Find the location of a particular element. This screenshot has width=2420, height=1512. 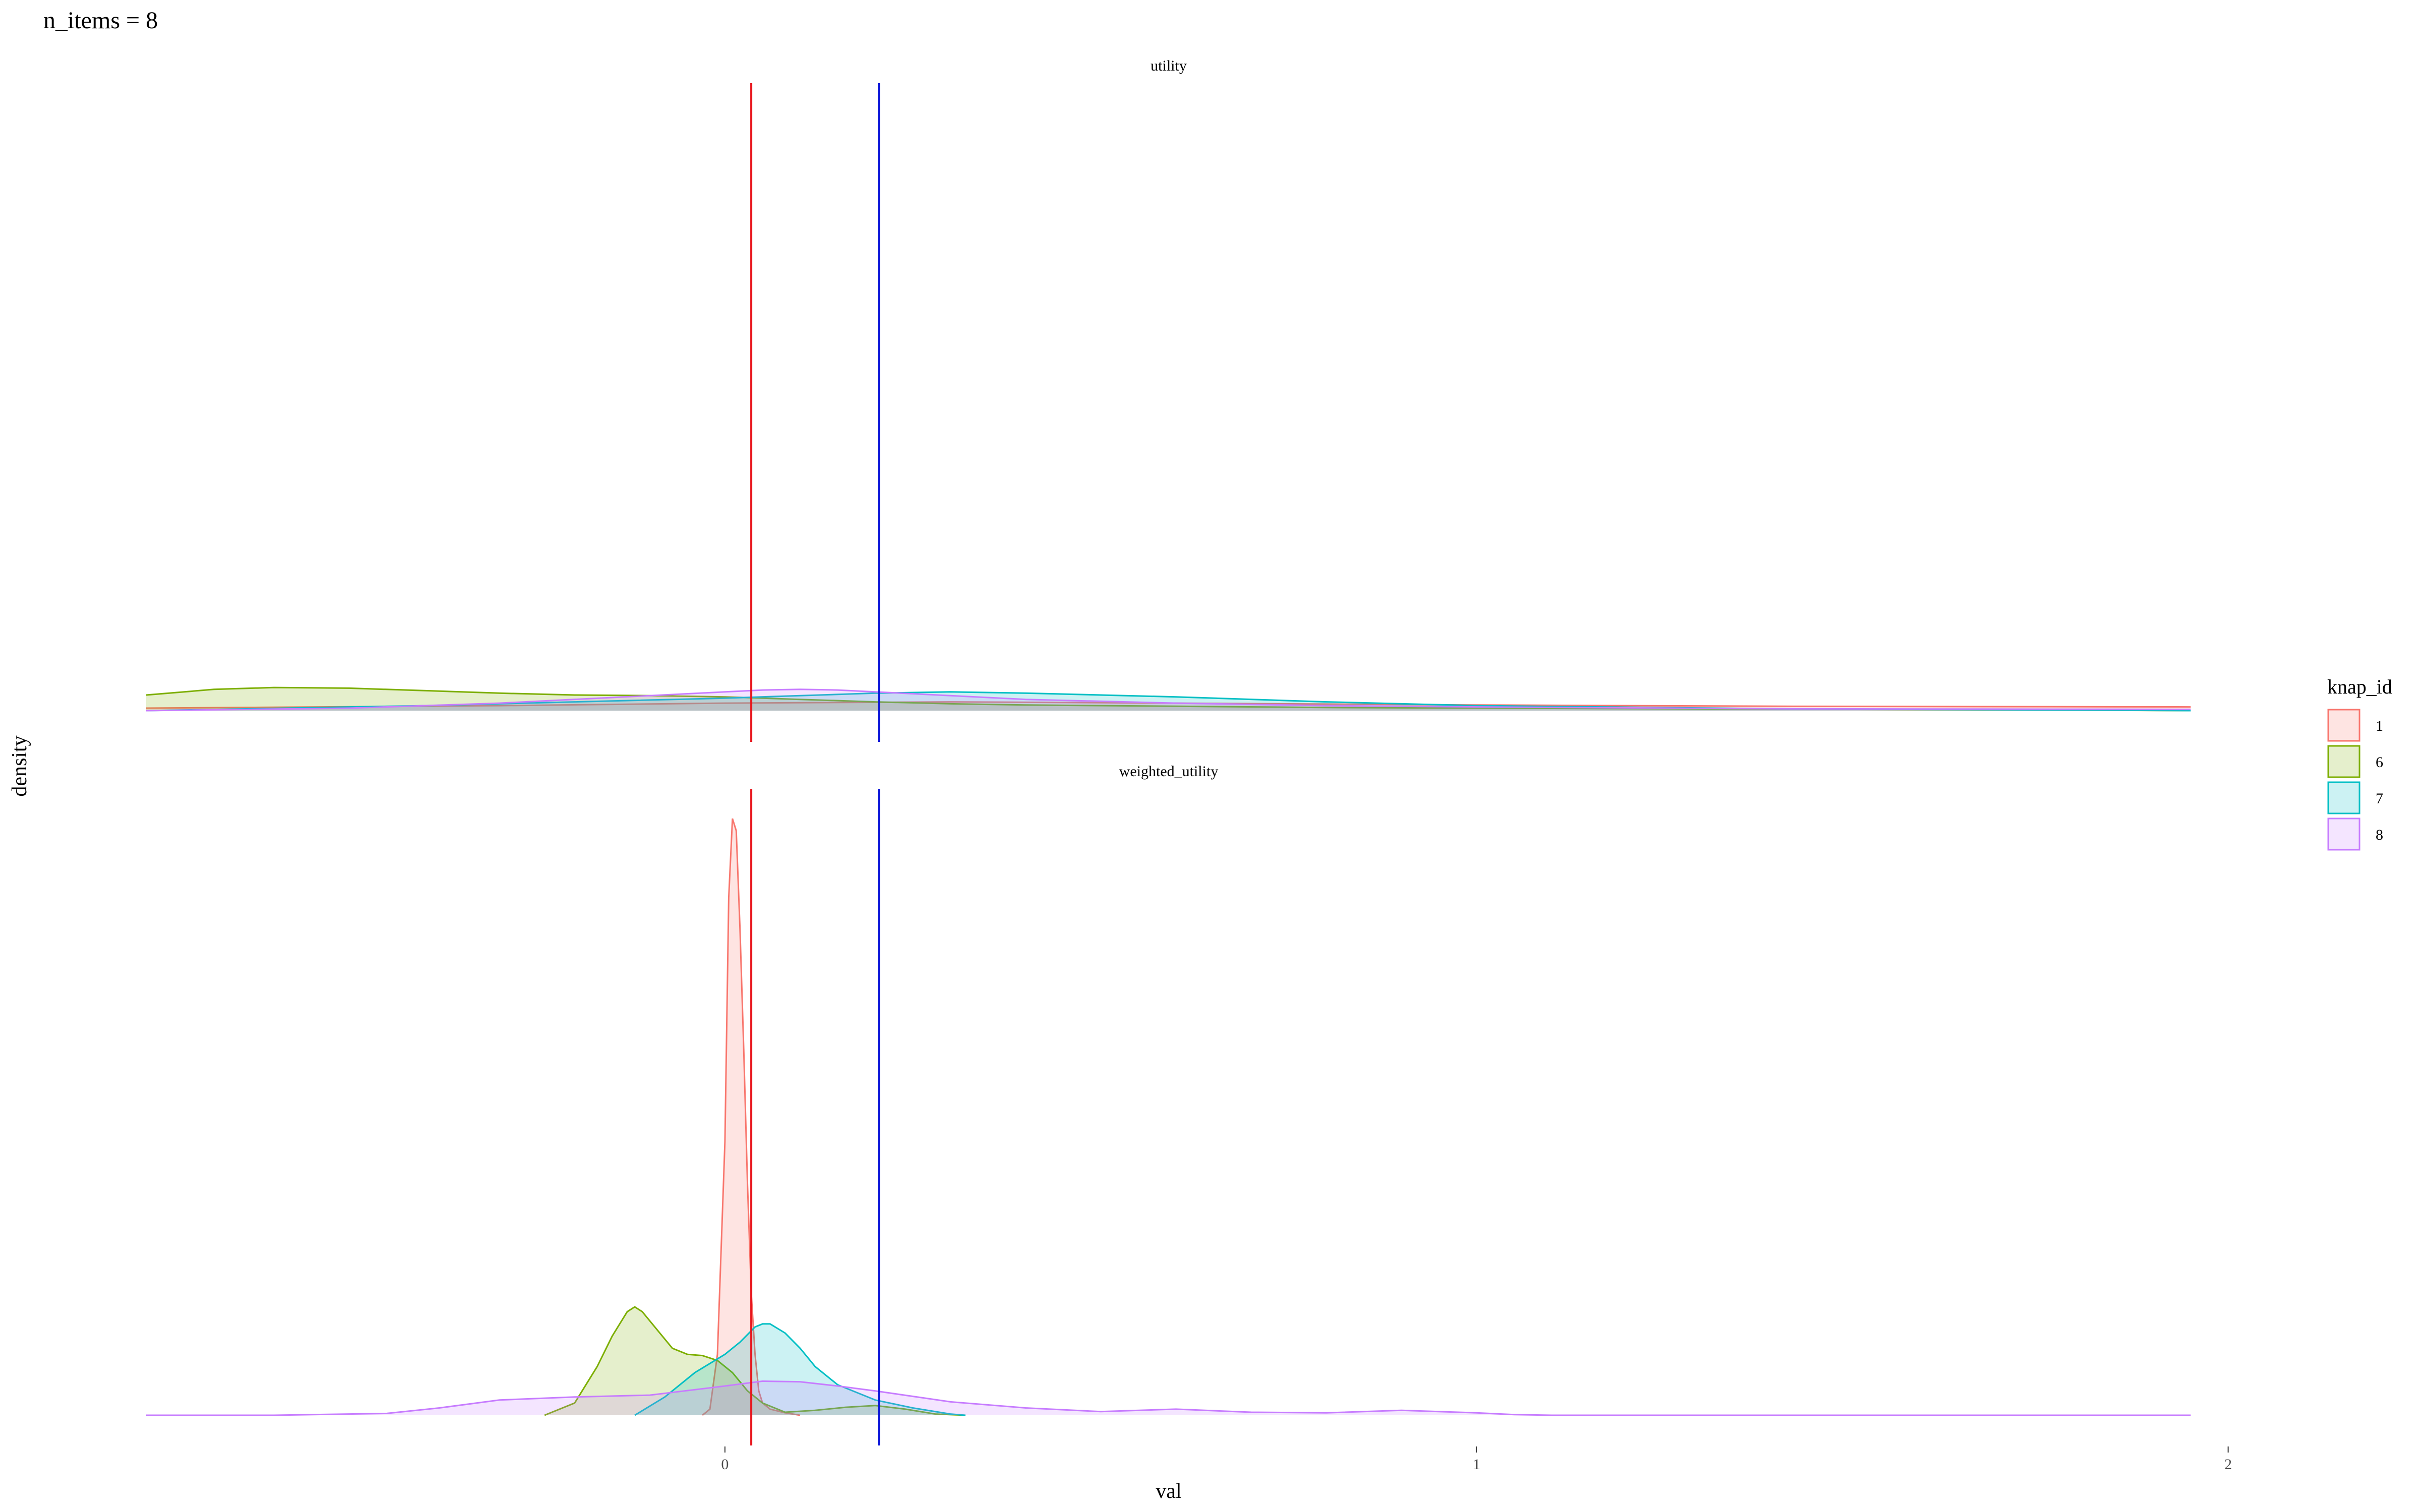

x-axis-title: val is located at coordinates (1168, 1492).